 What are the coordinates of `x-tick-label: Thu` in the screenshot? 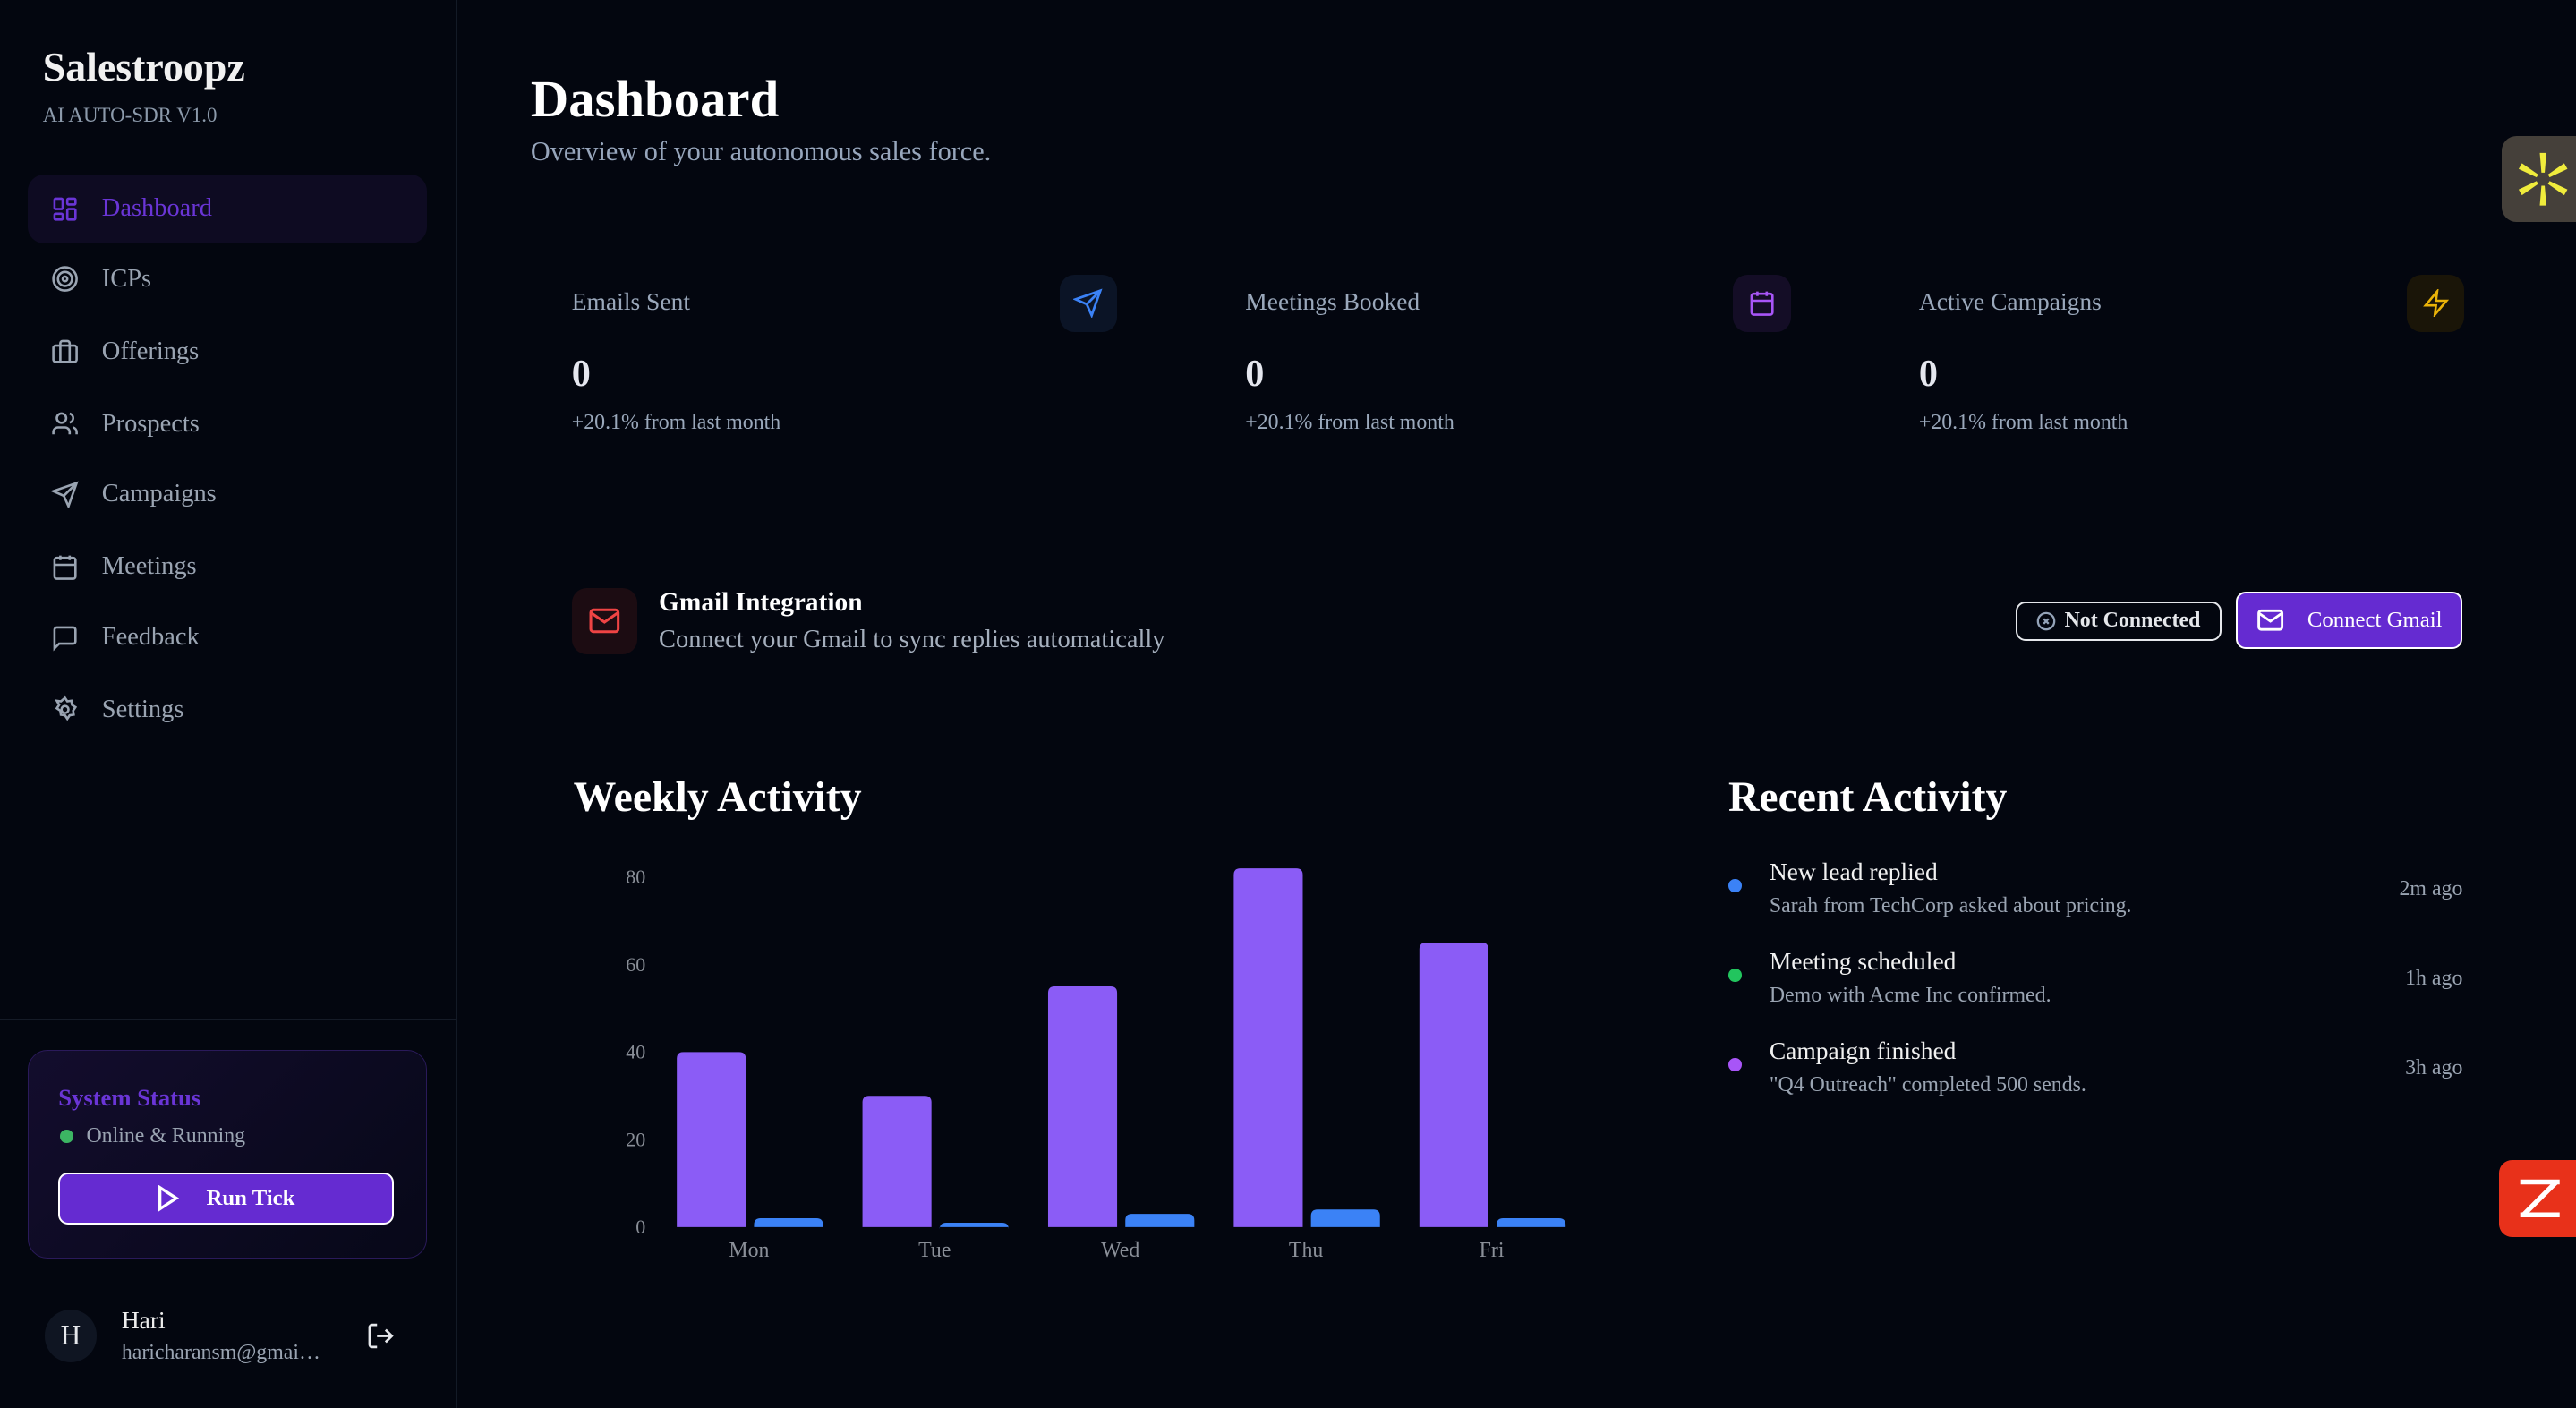 It's located at (1306, 1250).